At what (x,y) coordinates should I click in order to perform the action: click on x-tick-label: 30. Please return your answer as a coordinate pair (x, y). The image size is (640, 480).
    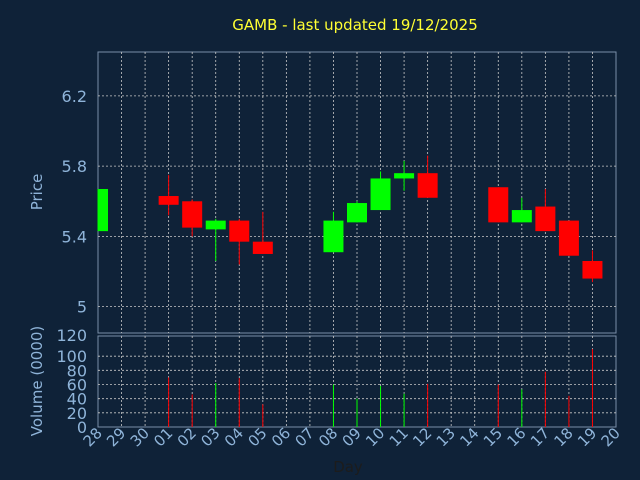
    Looking at the image, I should click on (140, 437).